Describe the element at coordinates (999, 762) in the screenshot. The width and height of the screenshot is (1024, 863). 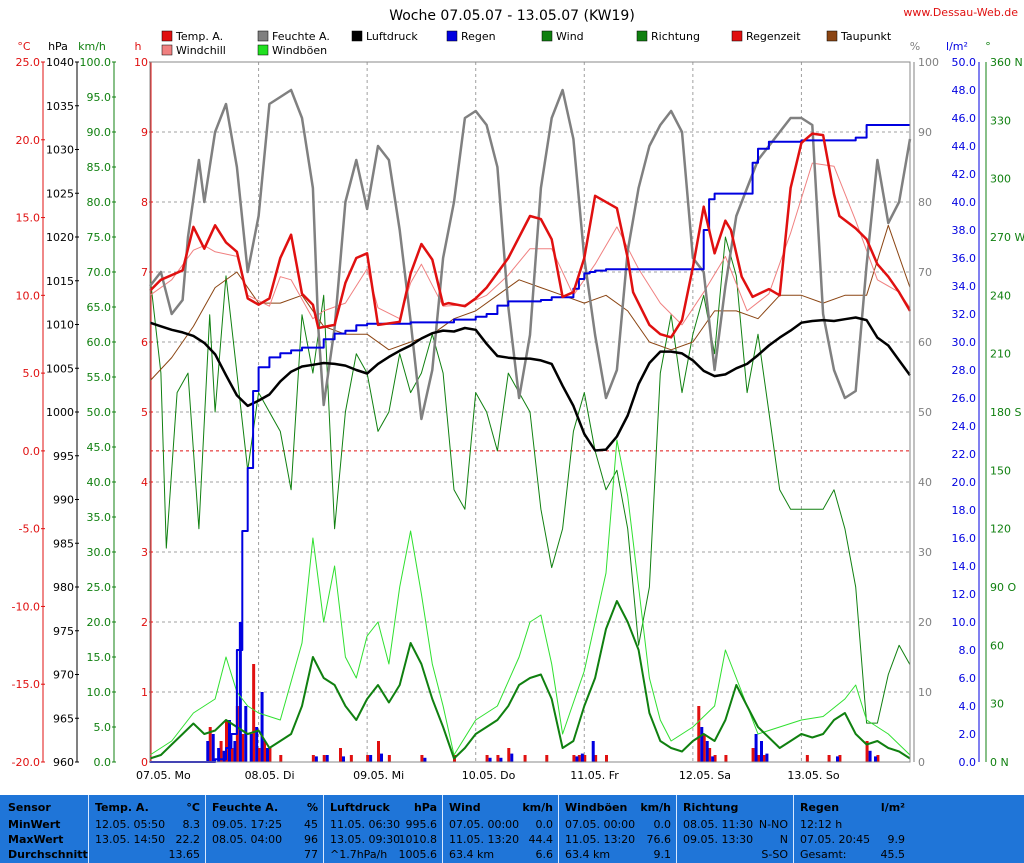
I see `tick-label: 0 N` at that location.